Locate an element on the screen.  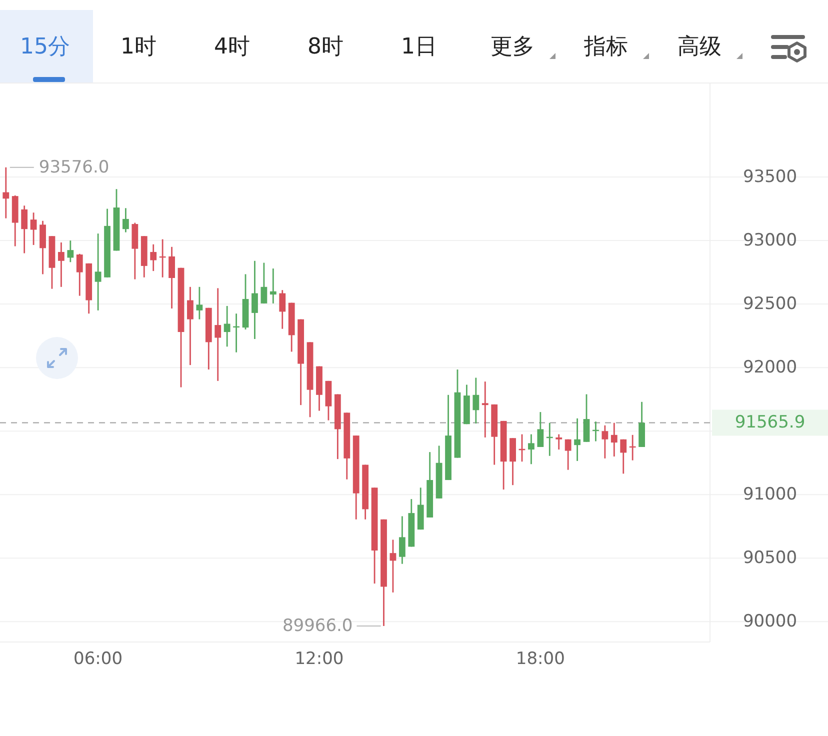
y-tick-label: 93500 is located at coordinates (770, 177).